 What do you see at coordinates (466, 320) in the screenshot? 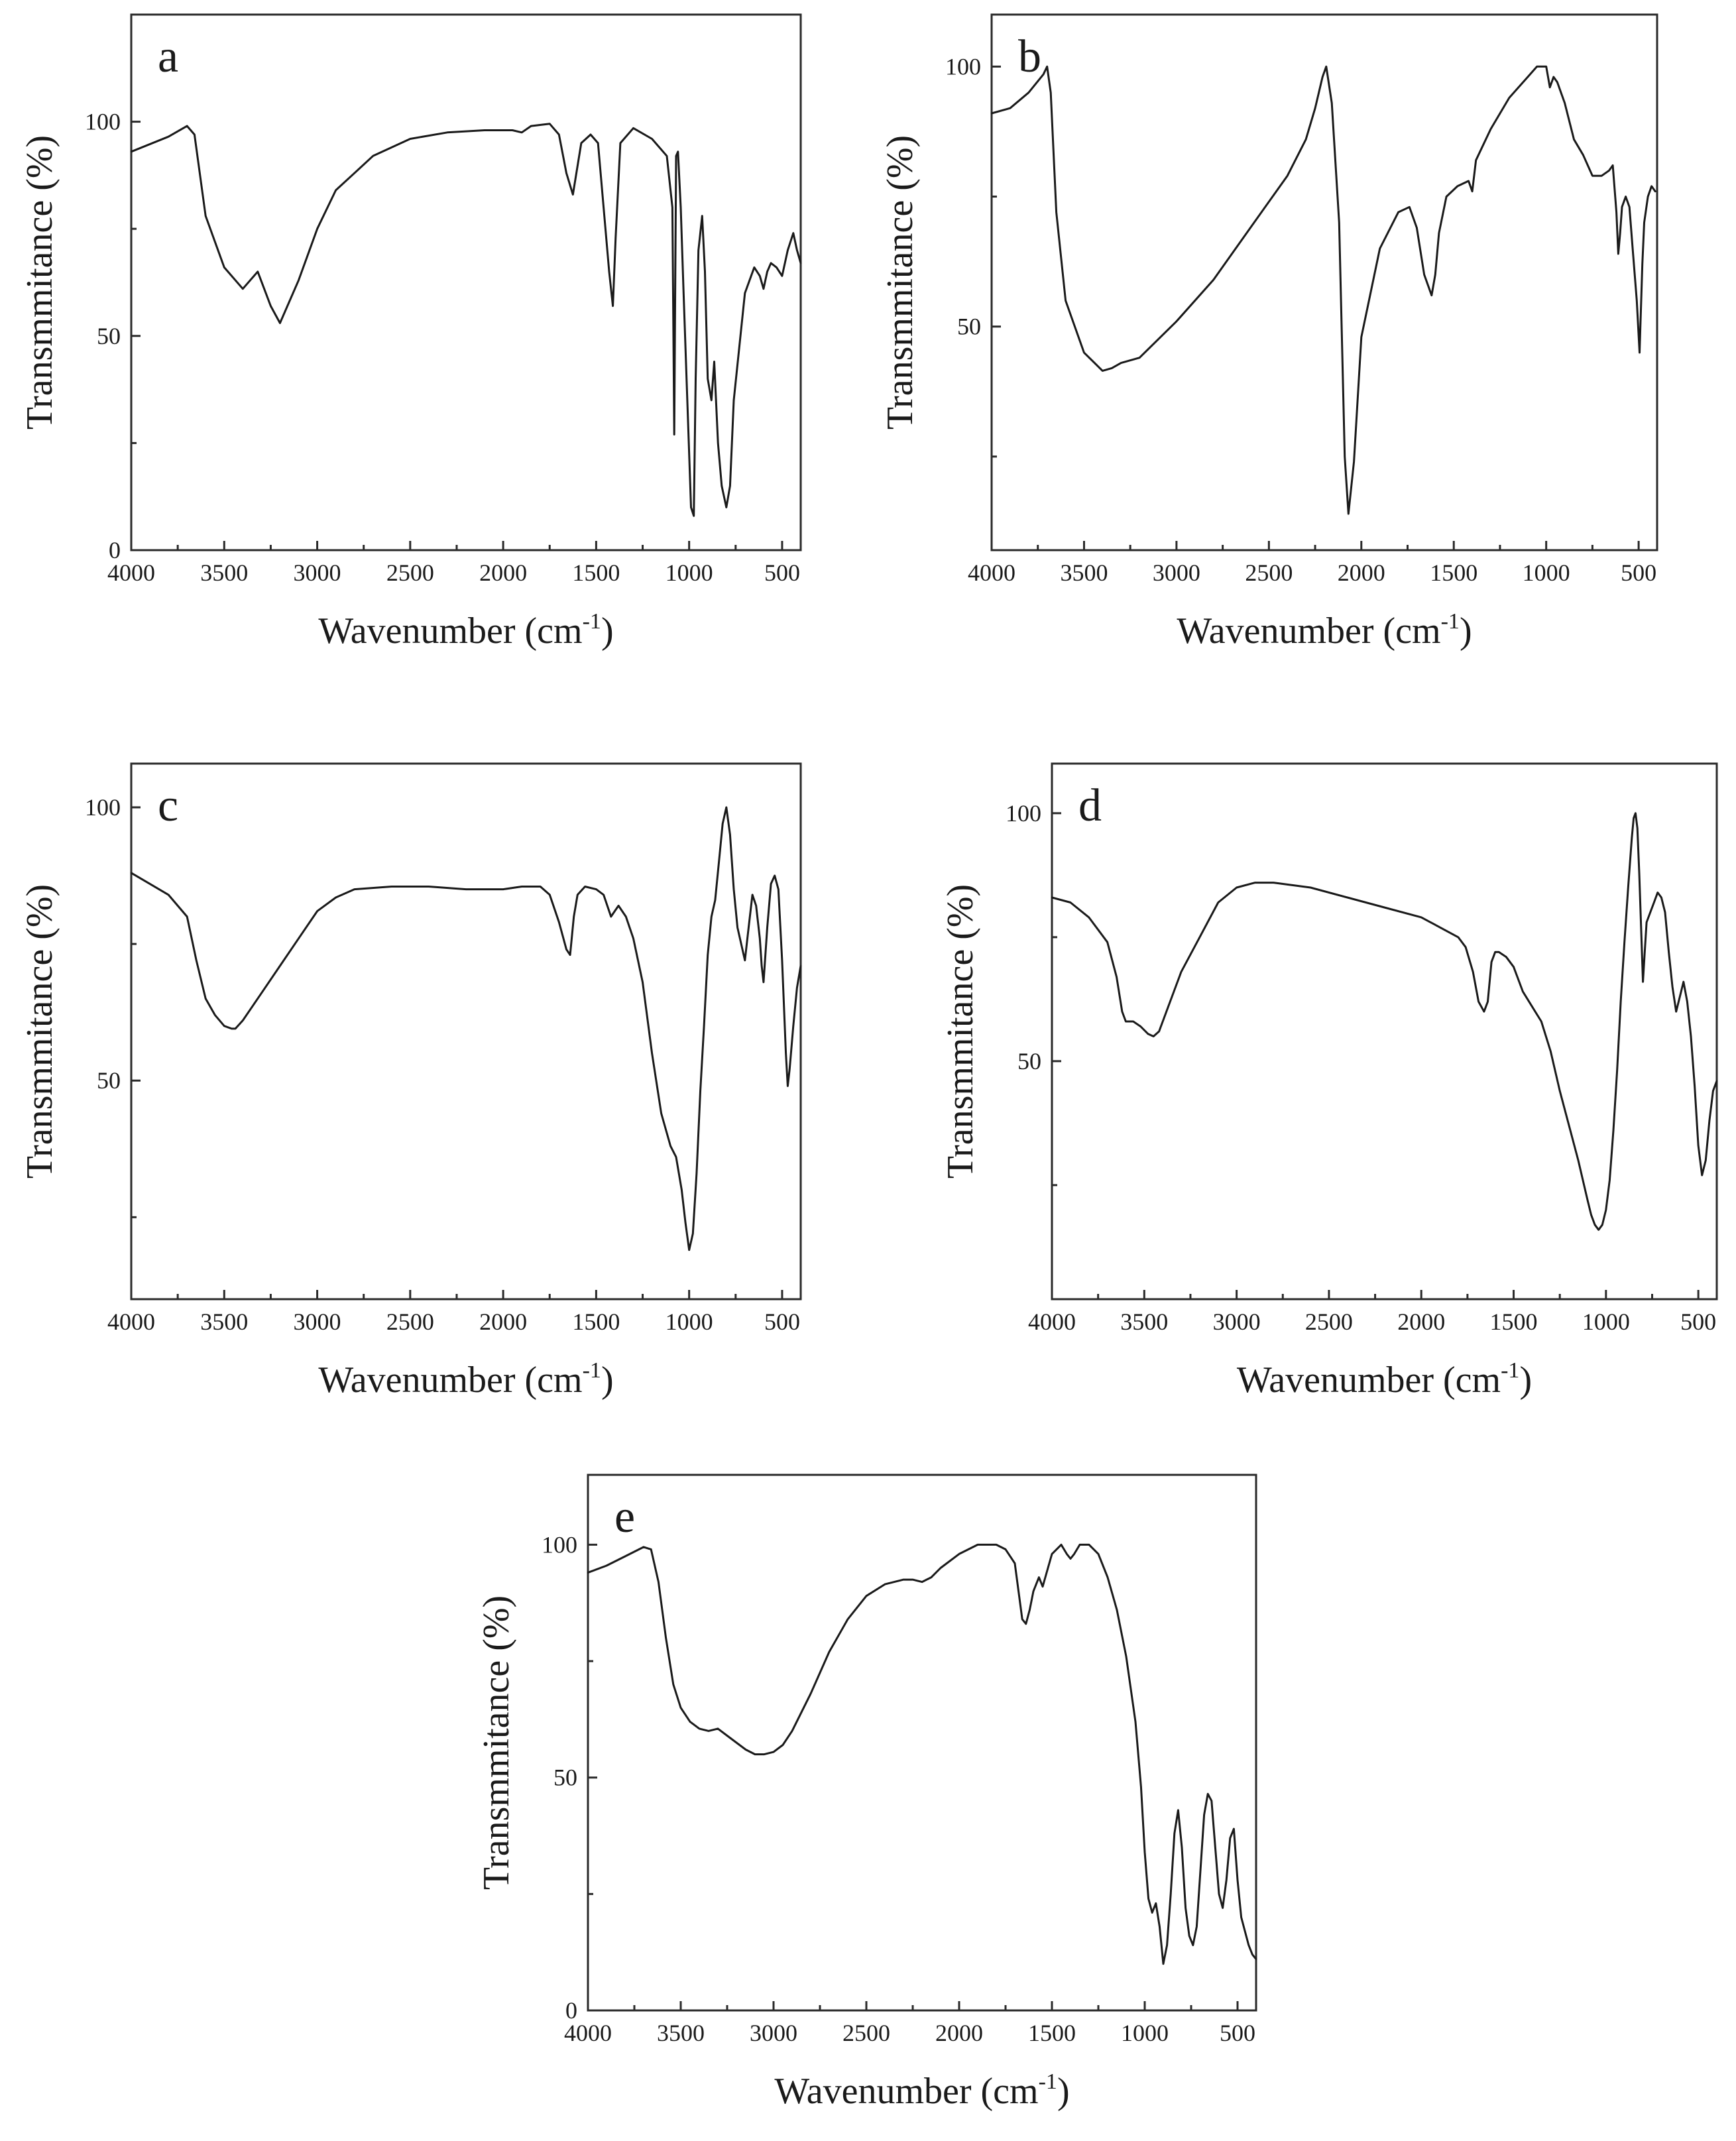
I see `spectrum-line-a` at bounding box center [466, 320].